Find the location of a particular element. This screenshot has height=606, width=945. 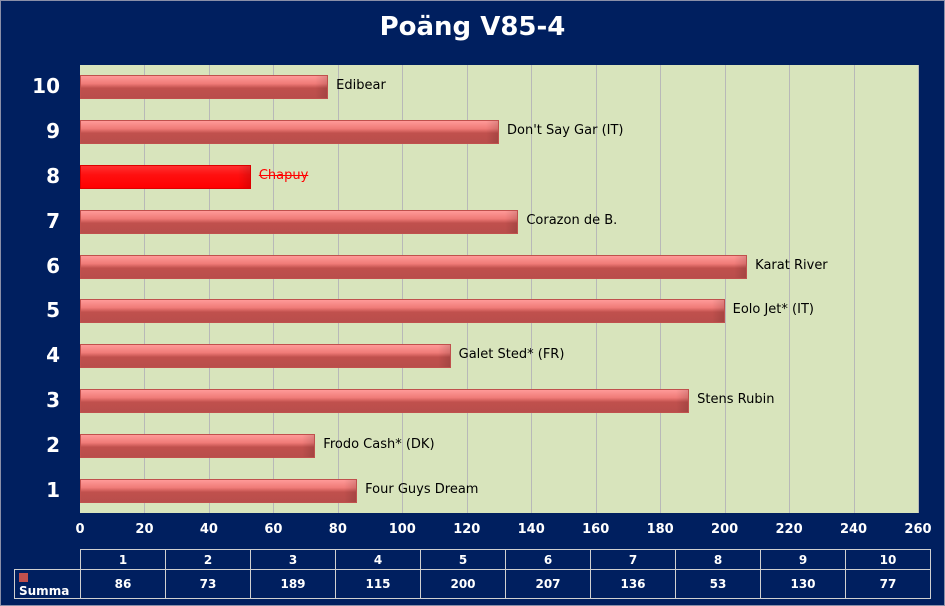

y-tick-label: 10 is located at coordinates (46, 86).